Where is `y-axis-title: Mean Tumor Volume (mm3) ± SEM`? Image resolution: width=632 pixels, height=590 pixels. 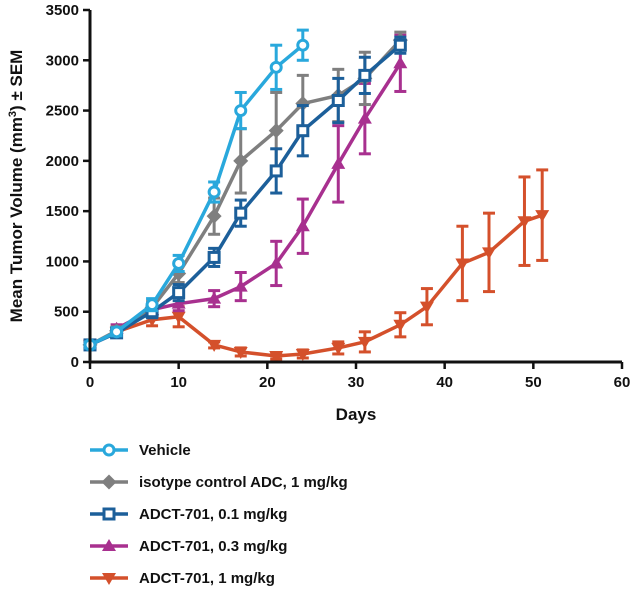 y-axis-title: Mean Tumor Volume (mm3) ± SEM is located at coordinates (16, 186).